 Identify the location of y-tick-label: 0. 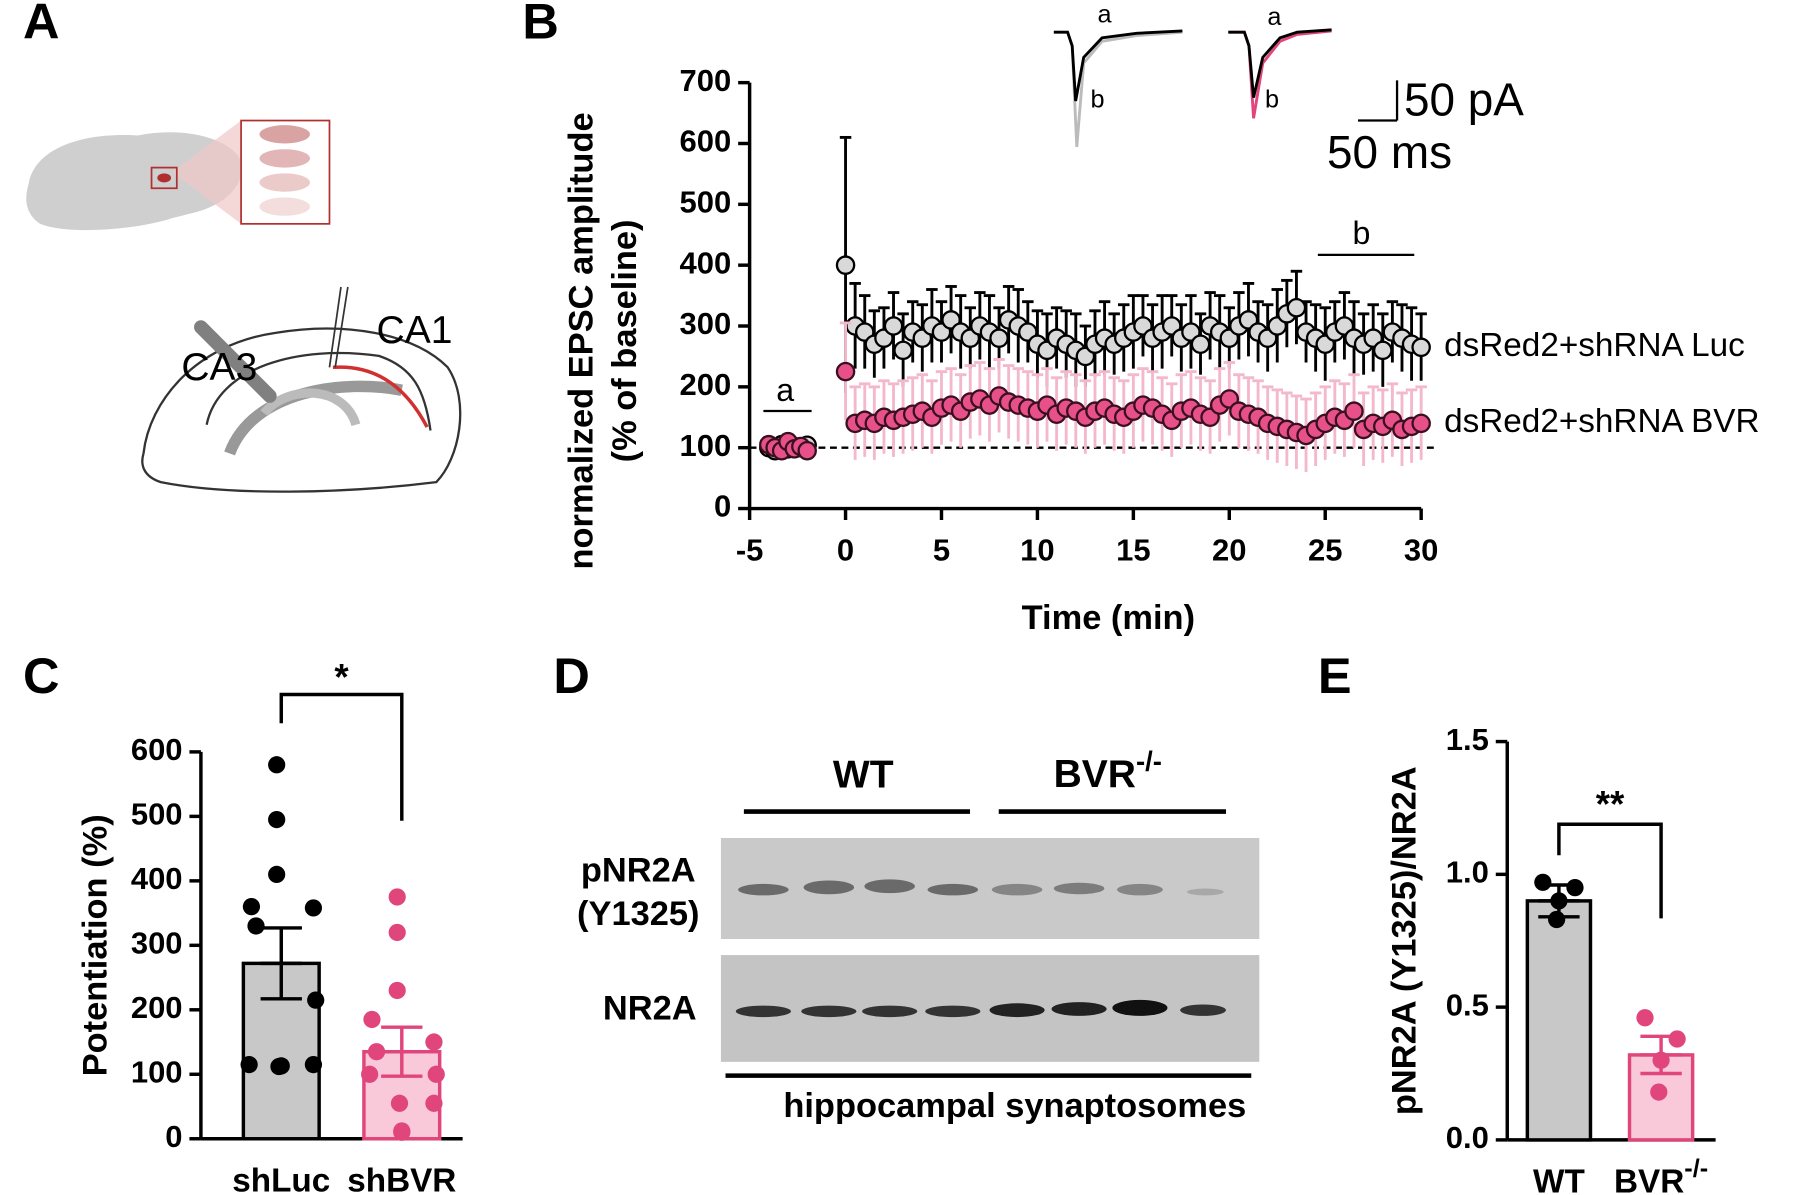
(722, 506).